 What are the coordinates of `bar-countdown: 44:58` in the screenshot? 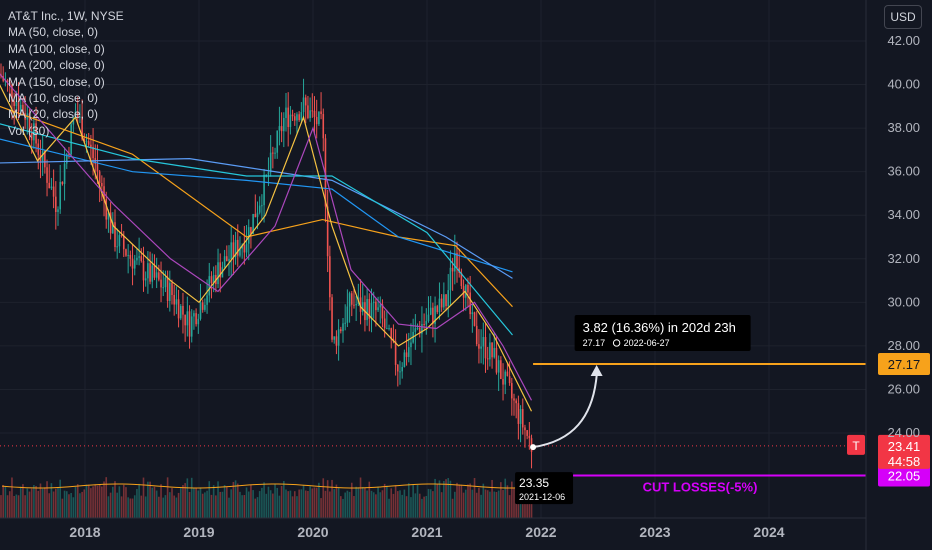 It's located at (904, 461).